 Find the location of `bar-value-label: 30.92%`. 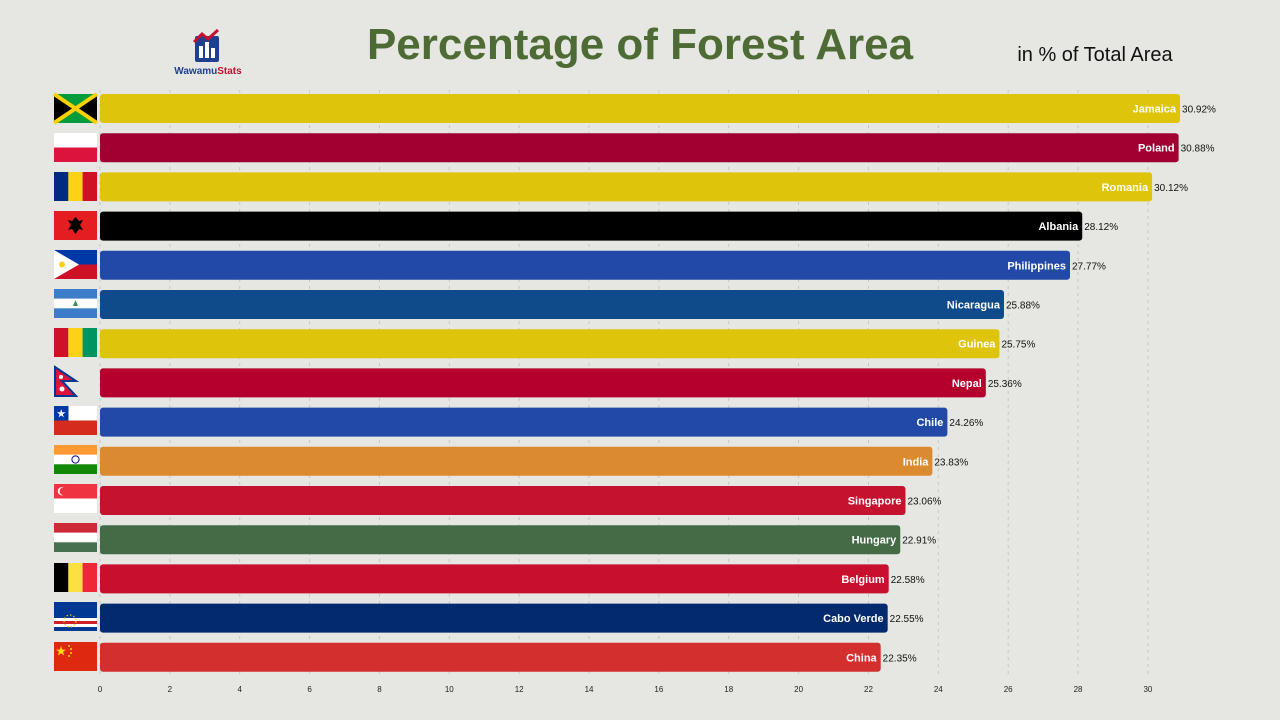

bar-value-label: 30.92% is located at coordinates (1199, 110).